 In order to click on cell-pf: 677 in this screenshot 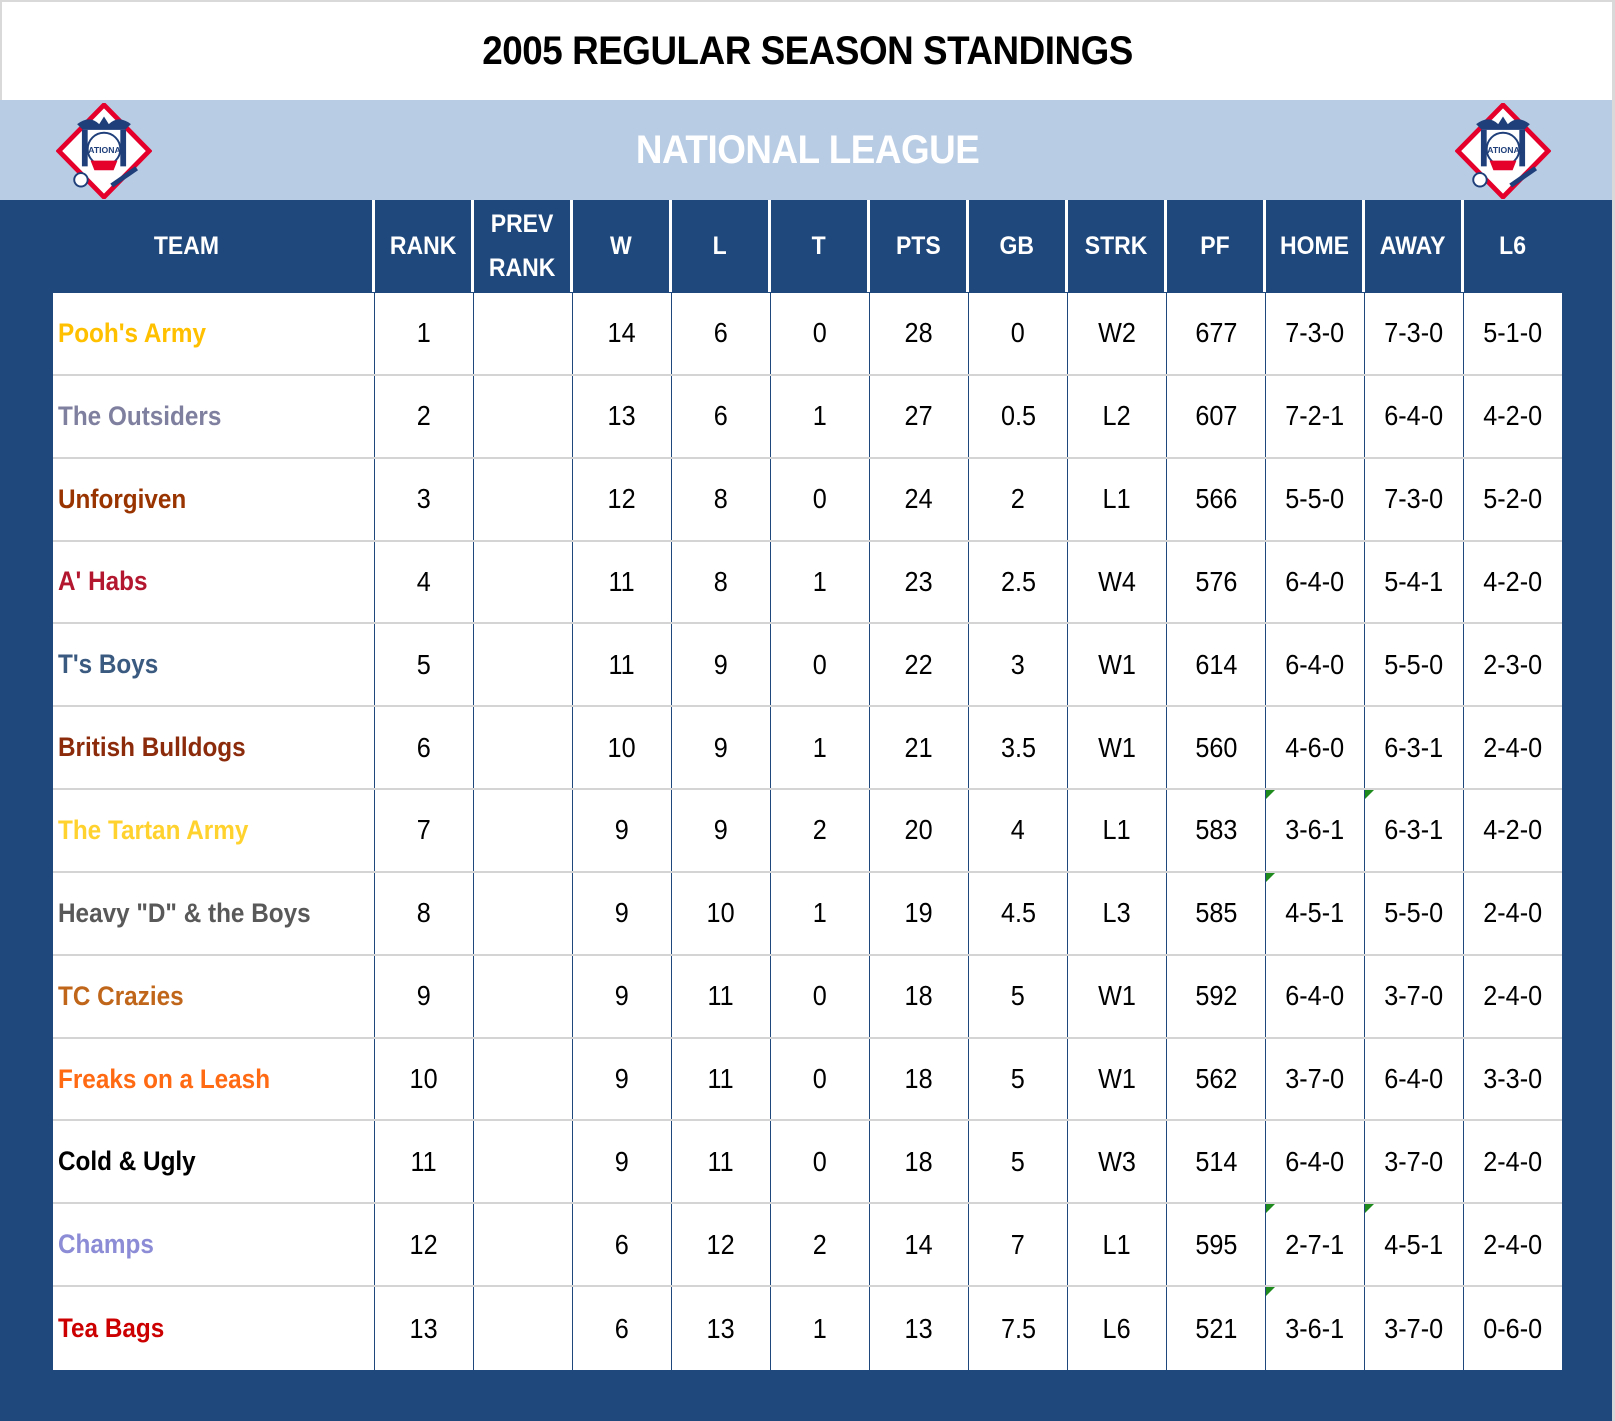, I will do `click(1216, 333)`.